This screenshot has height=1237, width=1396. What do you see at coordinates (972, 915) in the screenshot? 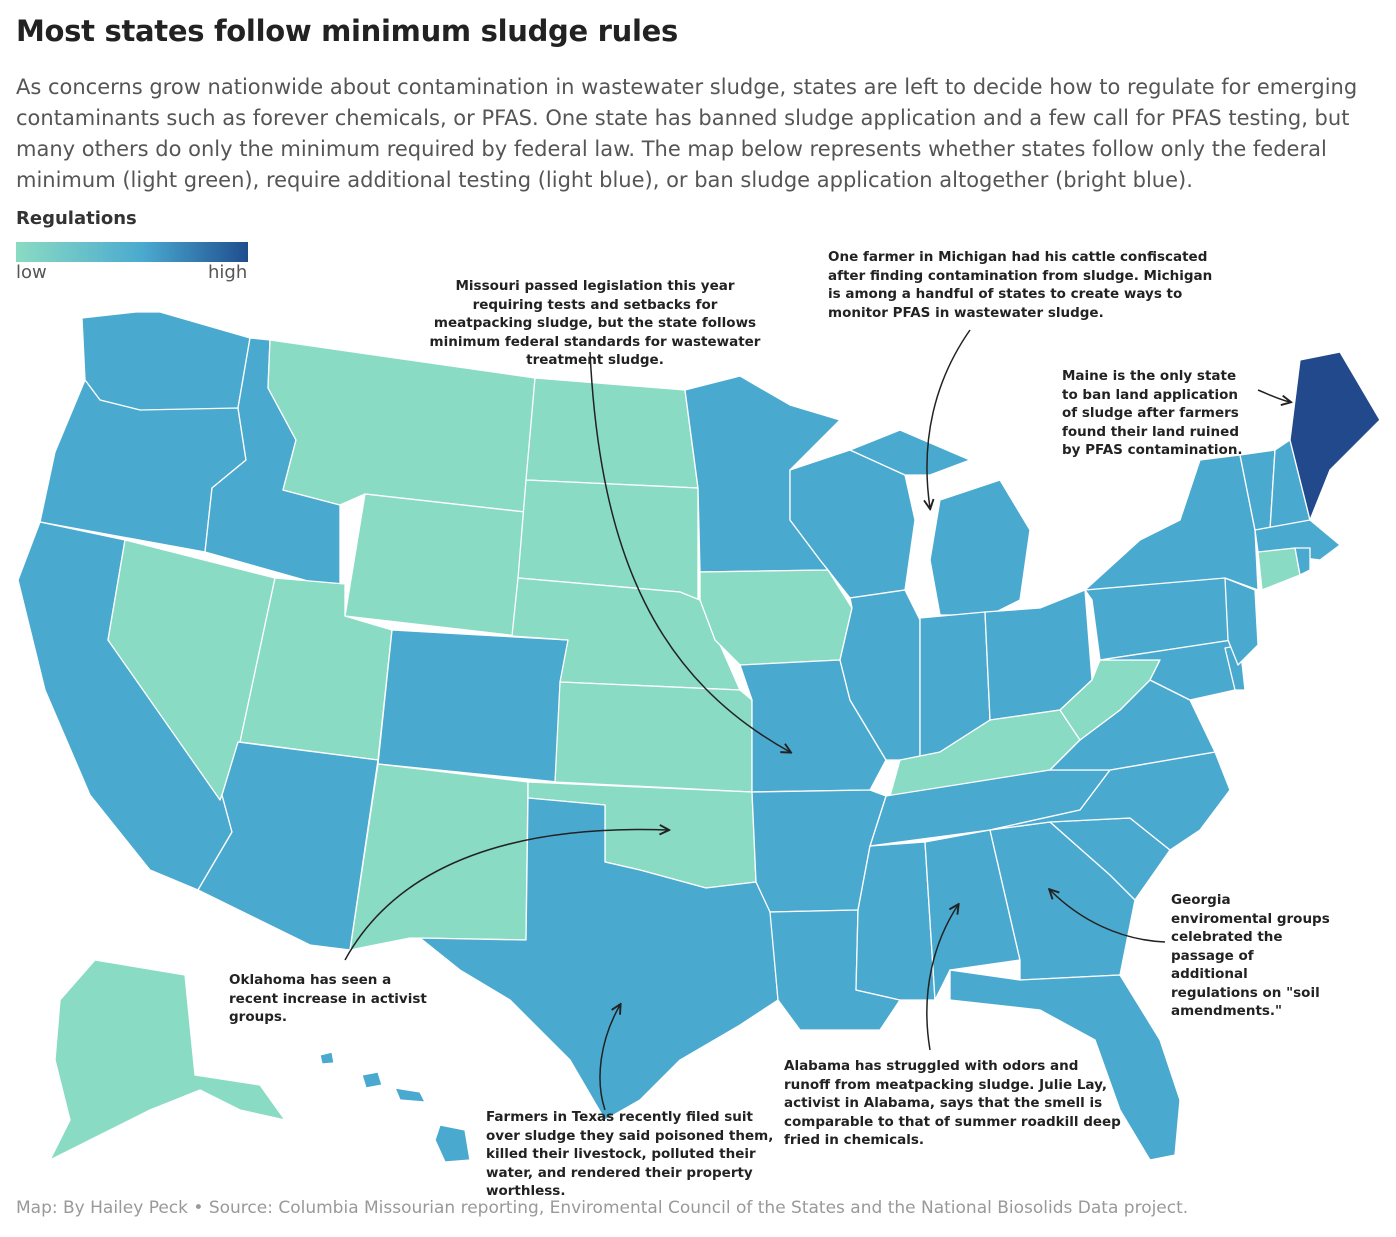
I see `state-alabama` at bounding box center [972, 915].